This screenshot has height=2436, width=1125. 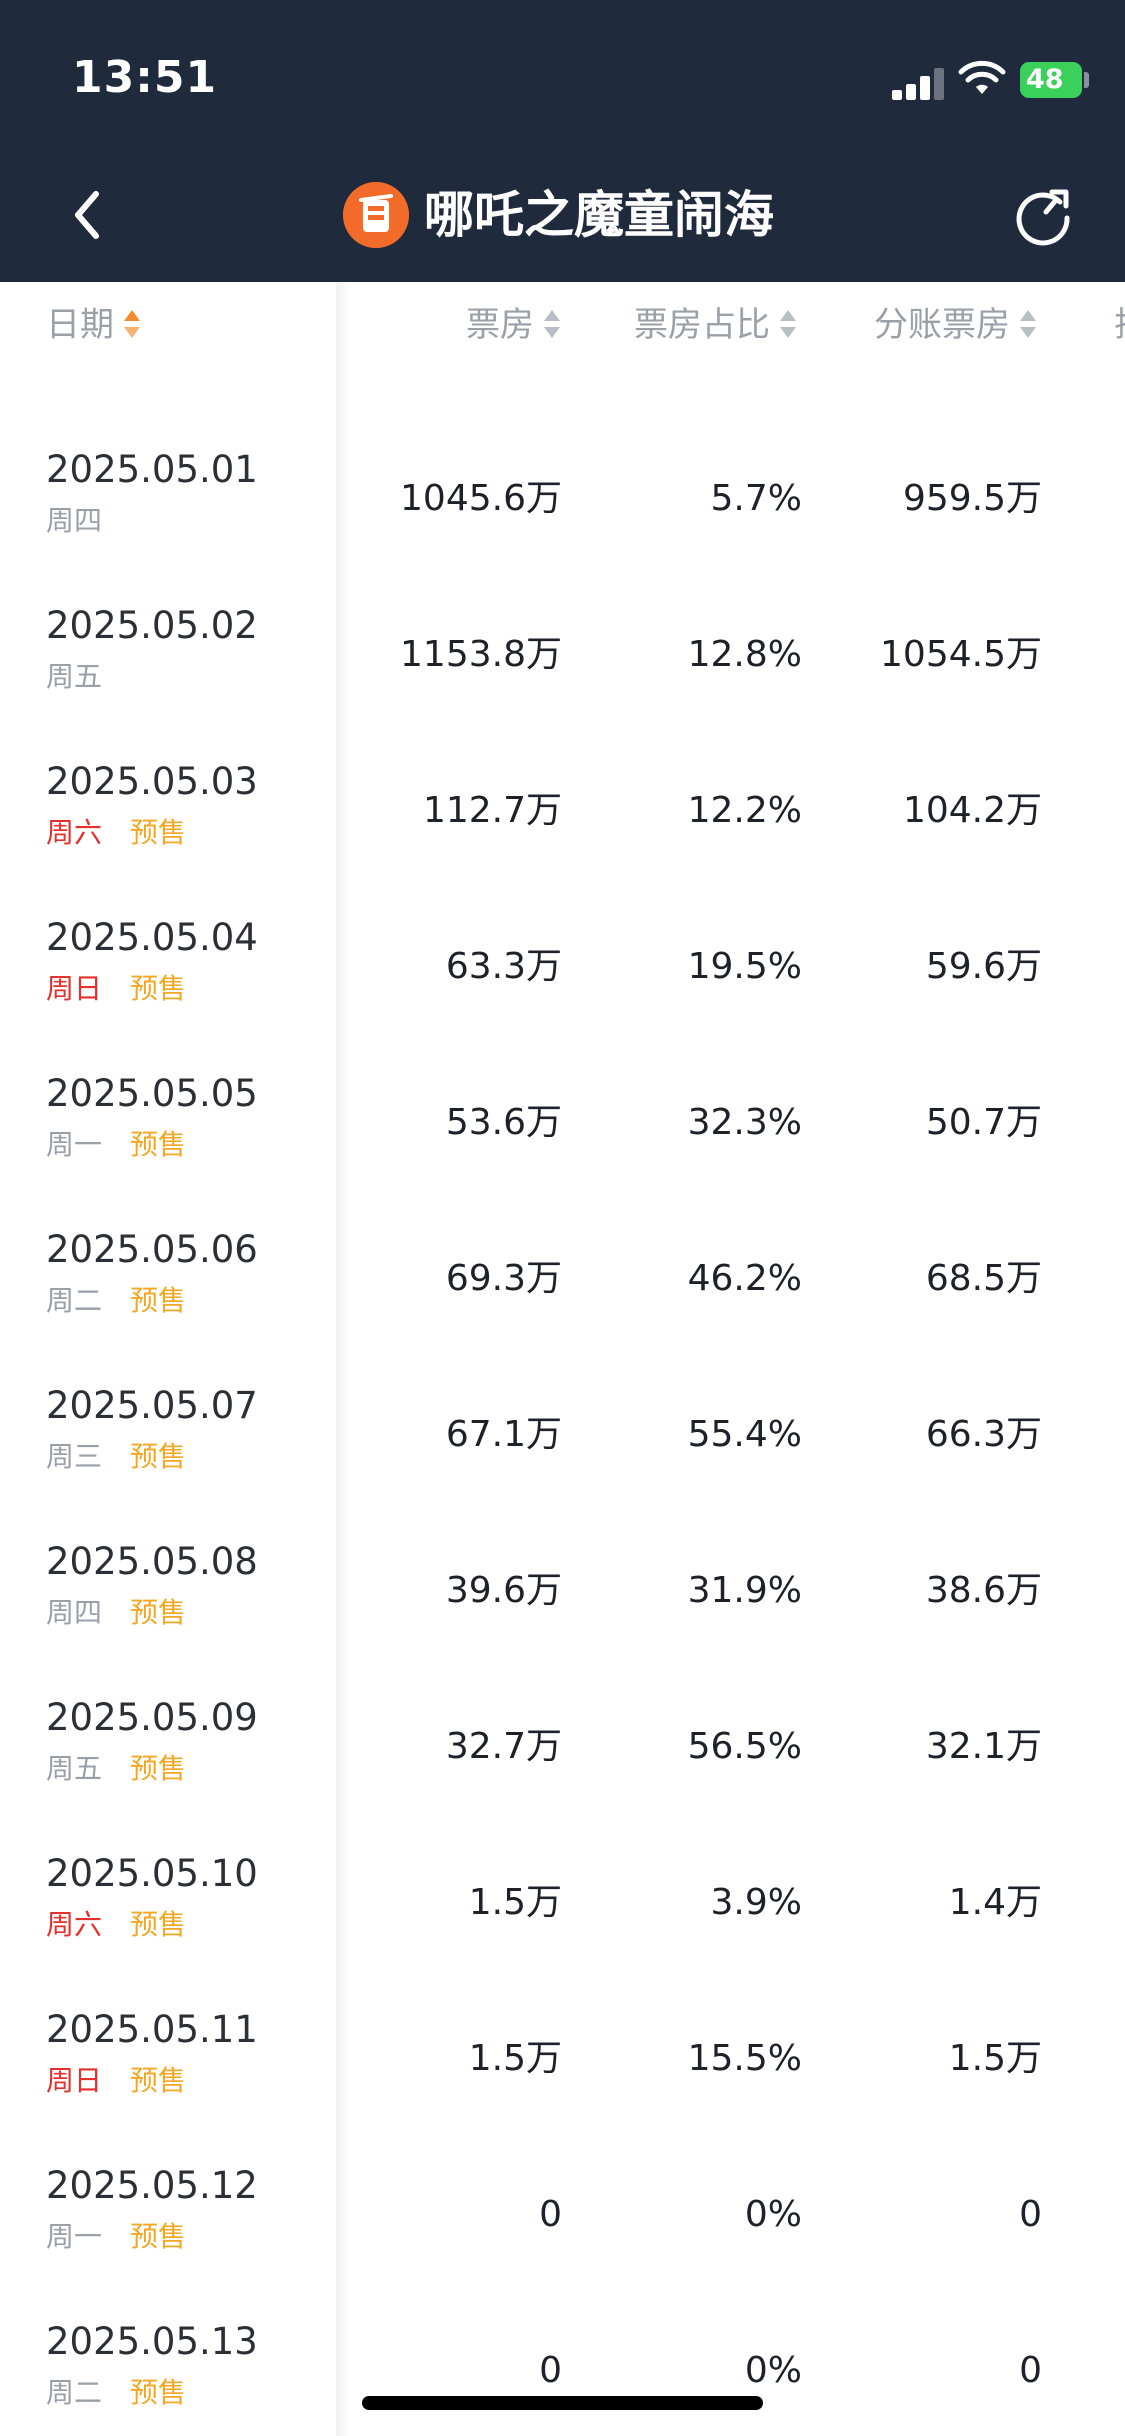 What do you see at coordinates (152, 469) in the screenshot?
I see `row-date: 2025.05.01` at bounding box center [152, 469].